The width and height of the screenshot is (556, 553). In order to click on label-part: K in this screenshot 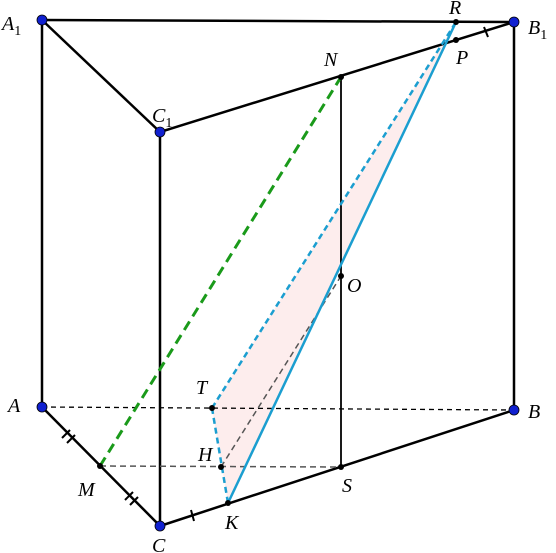, I will do `click(232, 523)`.